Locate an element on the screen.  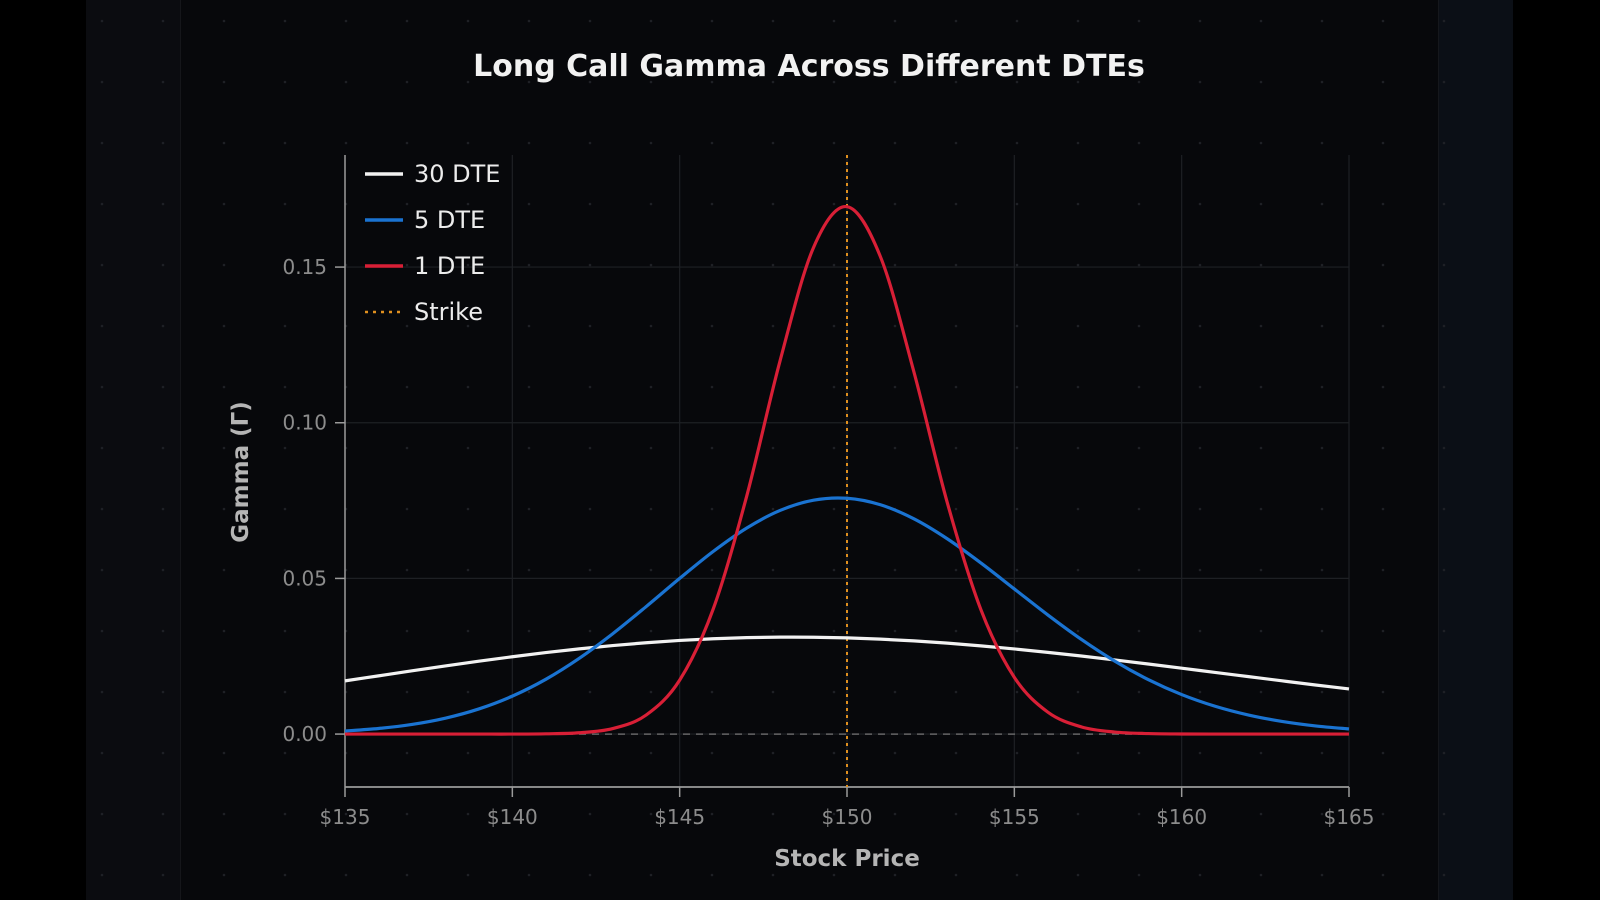
x-tick-label: $155 is located at coordinates (1014, 817).